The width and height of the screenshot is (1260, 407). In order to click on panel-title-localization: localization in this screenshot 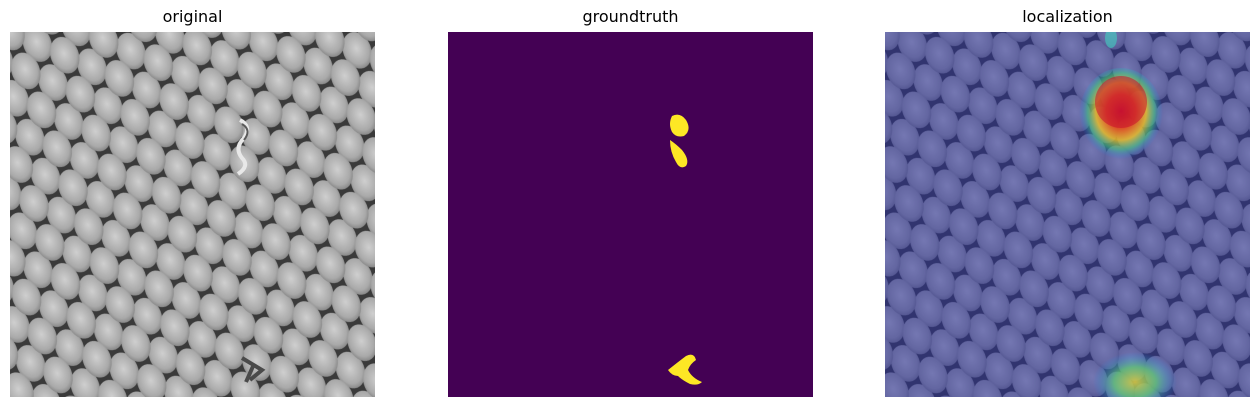, I will do `click(1067, 16)`.